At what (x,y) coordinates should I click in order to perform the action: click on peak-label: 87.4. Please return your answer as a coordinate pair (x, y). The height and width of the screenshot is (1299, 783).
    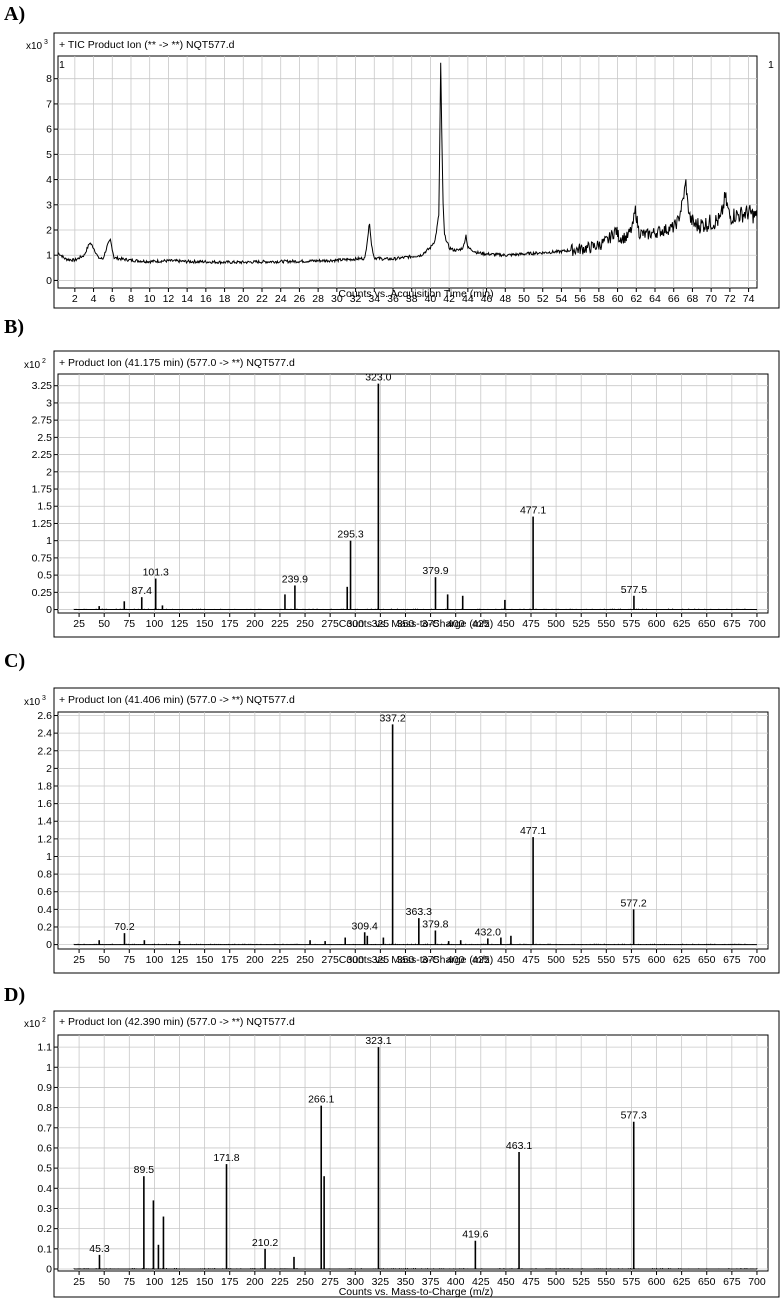
    Looking at the image, I should click on (142, 591).